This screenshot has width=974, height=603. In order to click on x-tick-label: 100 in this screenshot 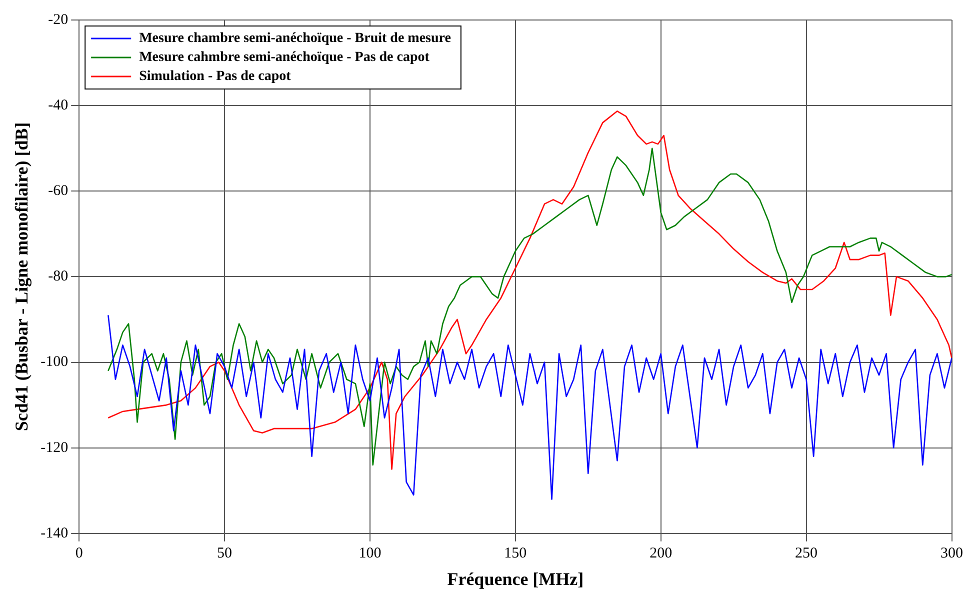, I will do `click(370, 553)`.